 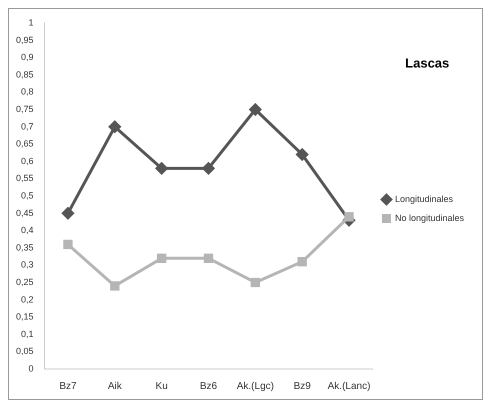 I want to click on y-tick-label: 0,65, so click(x=25, y=143).